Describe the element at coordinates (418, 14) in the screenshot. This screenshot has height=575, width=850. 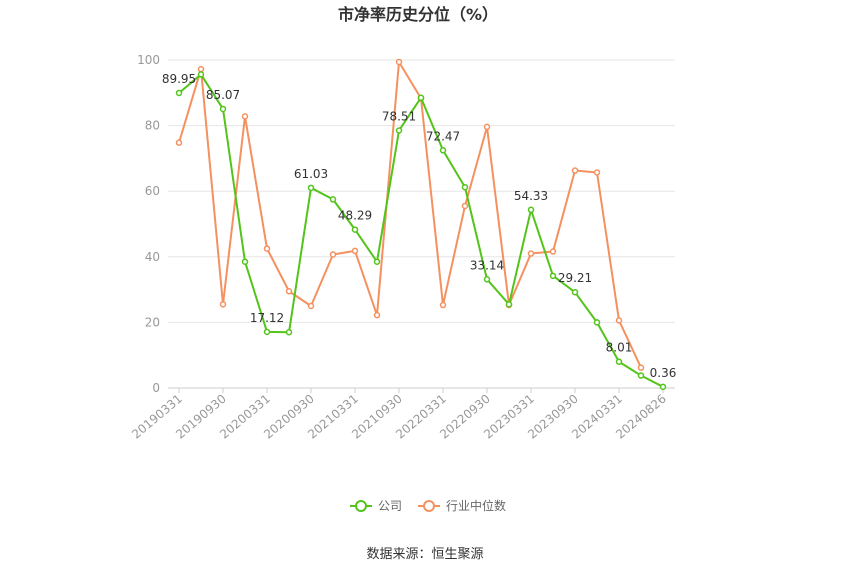
I see `chart-title: 市净率历史分位（%）` at that location.